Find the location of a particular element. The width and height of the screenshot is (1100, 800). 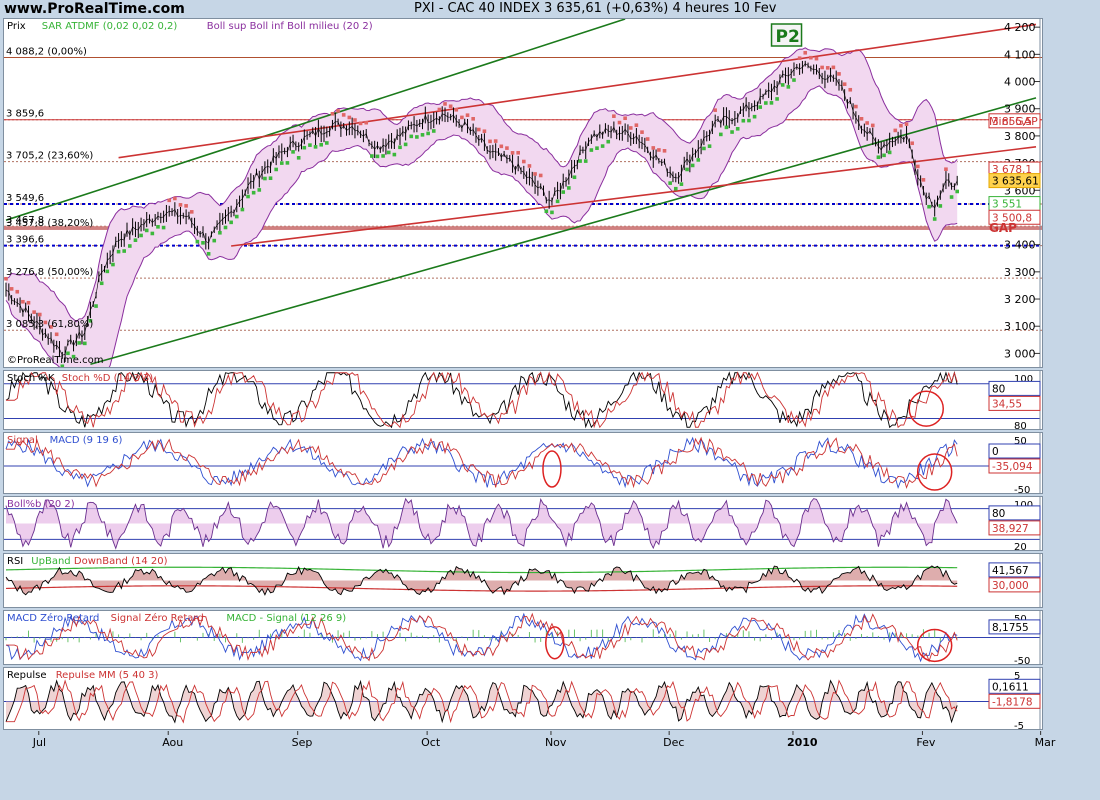

macd-panel: 50 -50 0 -35,094 Signal MACD (9 19 6) is located at coordinates (523, 464).